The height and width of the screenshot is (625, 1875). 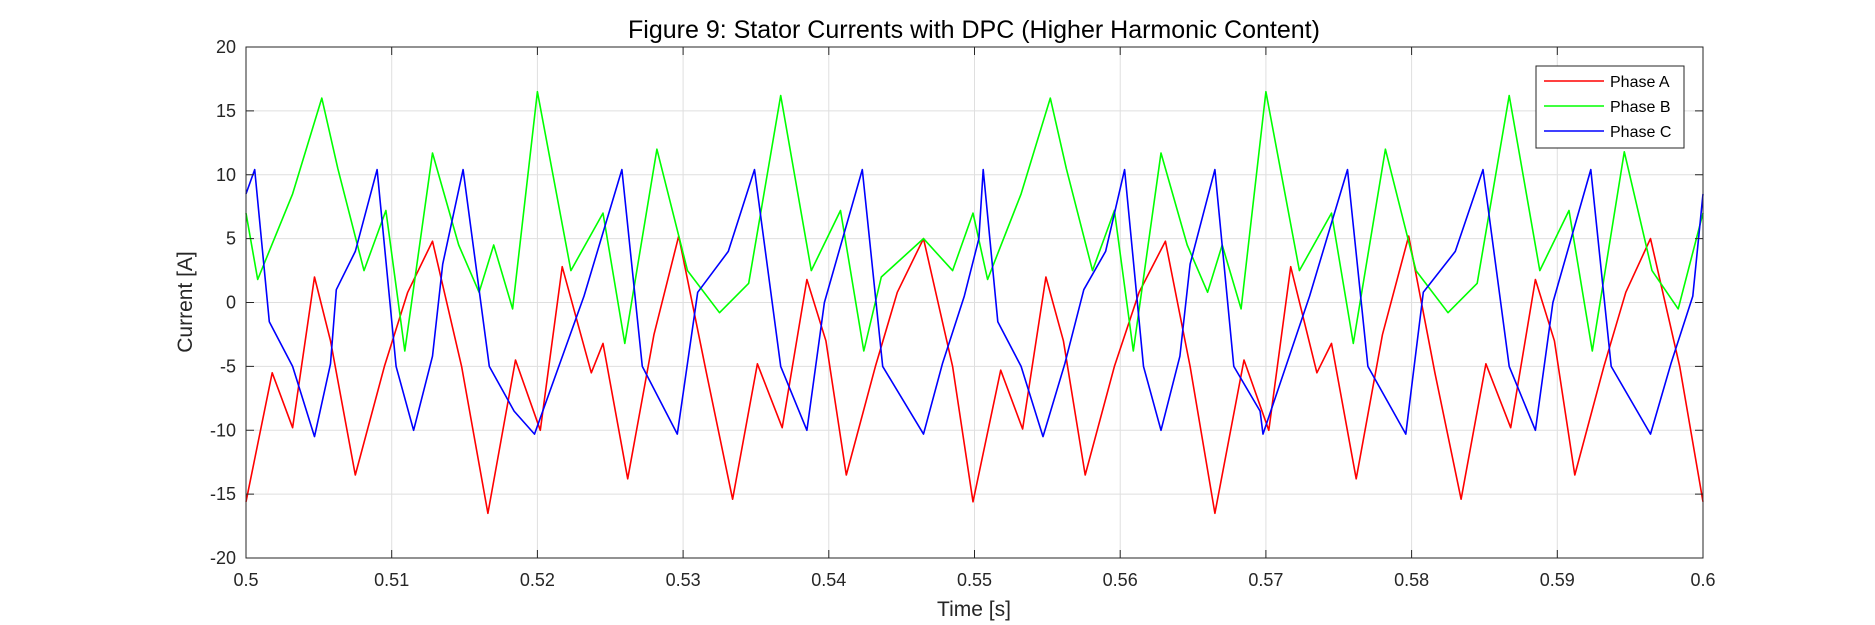 I want to click on legend-box, so click(x=1610, y=107).